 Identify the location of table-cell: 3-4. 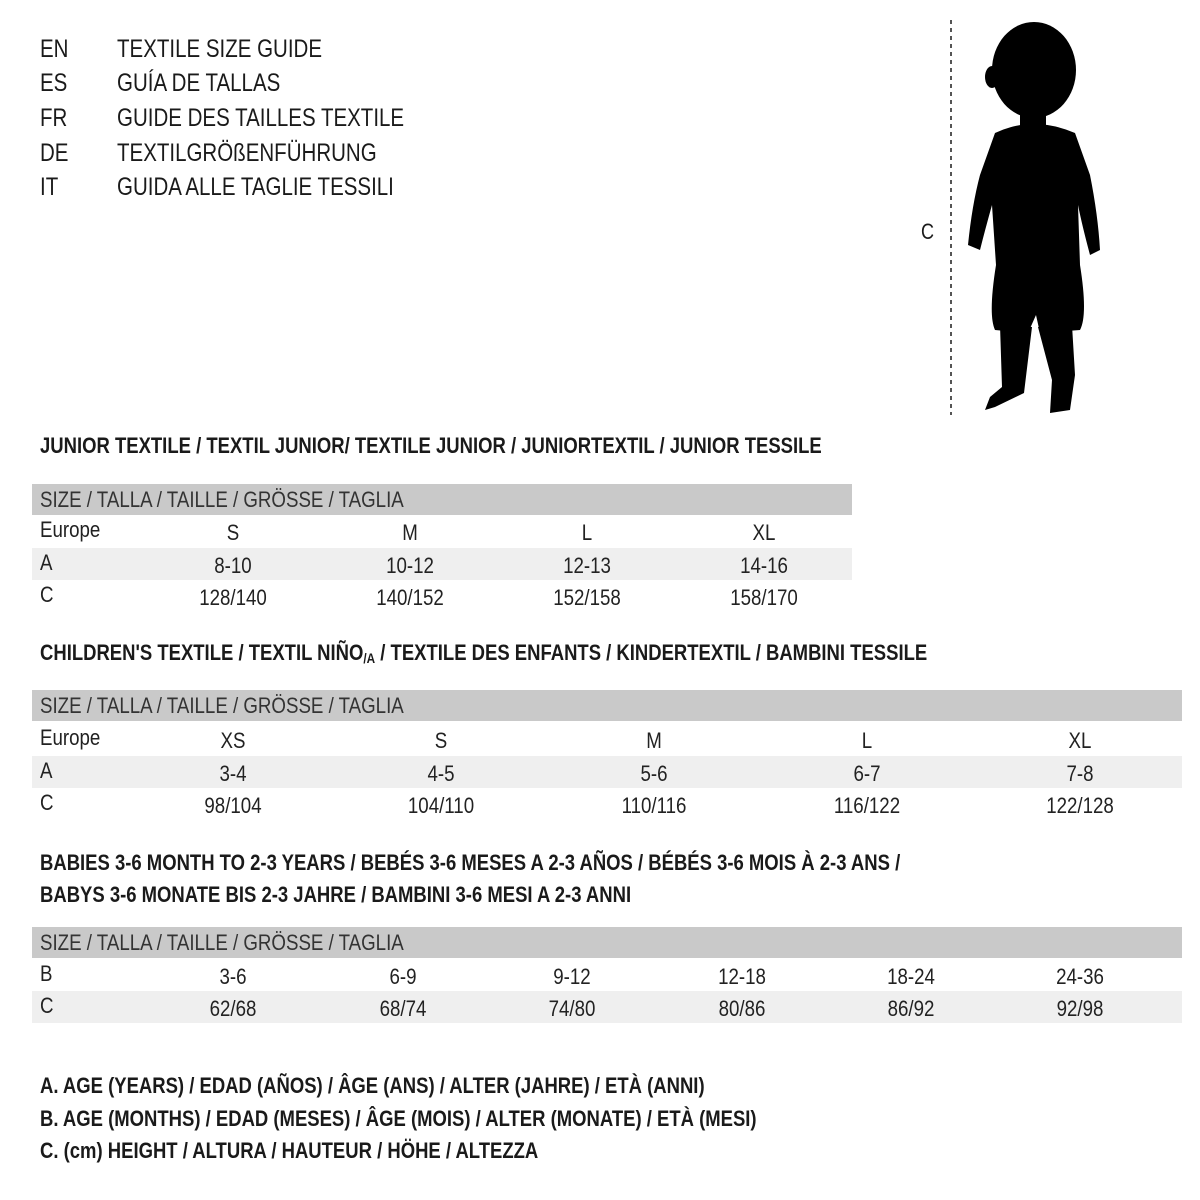
(233, 773).